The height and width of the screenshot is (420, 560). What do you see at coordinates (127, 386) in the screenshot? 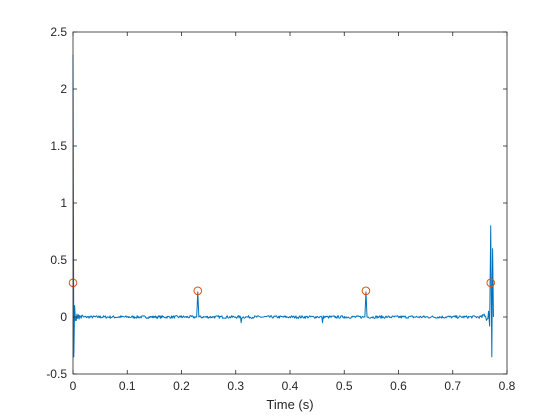
I see `x-tick-label: 0.1` at bounding box center [127, 386].